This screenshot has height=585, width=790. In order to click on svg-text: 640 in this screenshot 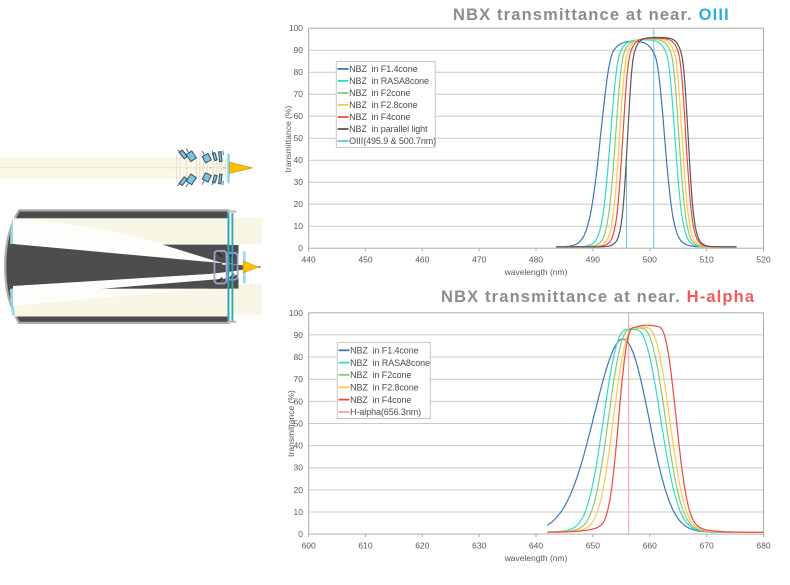, I will do `click(536, 545)`.